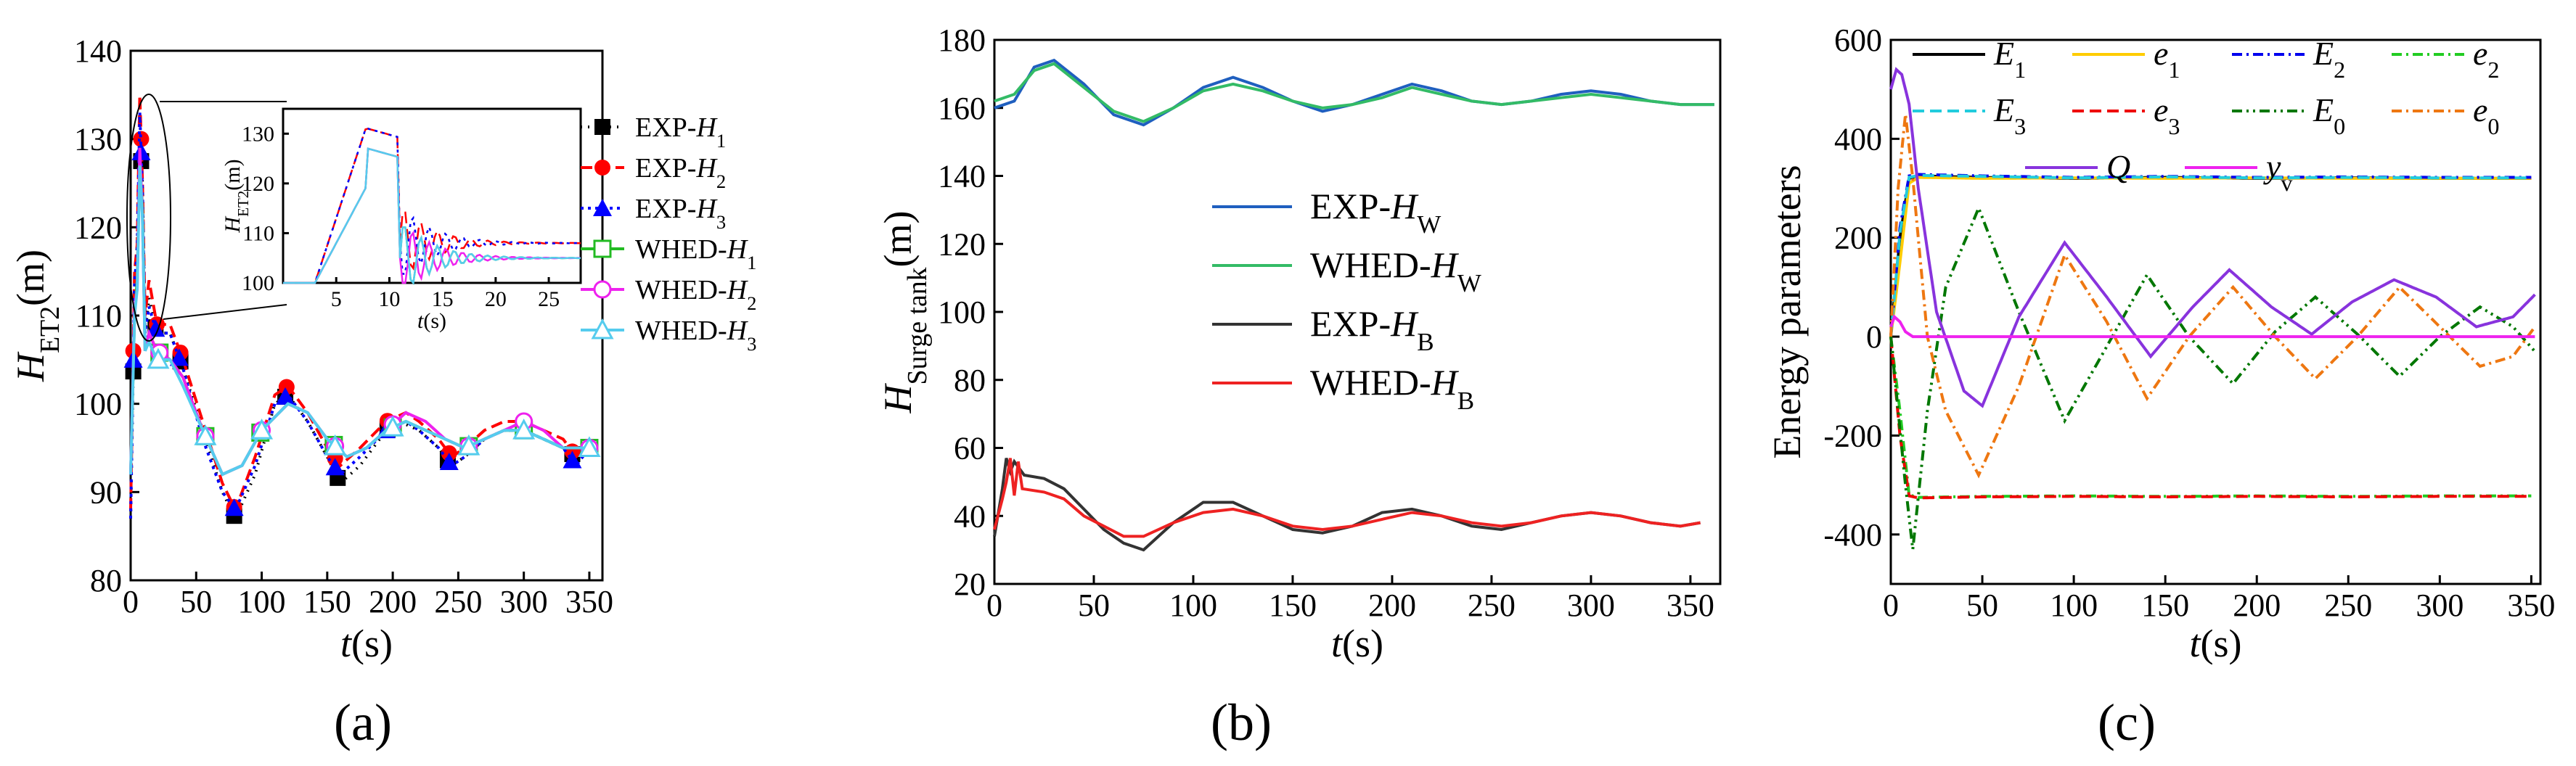 The height and width of the screenshot is (766, 2576). Describe the element at coordinates (432, 321) in the screenshot. I see `inset-x-label: t(s)` at that location.